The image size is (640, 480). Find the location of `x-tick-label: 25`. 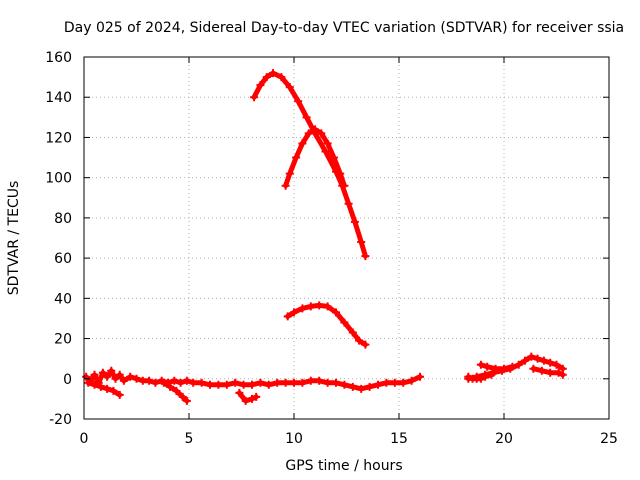

x-tick-label: 25 is located at coordinates (609, 439).